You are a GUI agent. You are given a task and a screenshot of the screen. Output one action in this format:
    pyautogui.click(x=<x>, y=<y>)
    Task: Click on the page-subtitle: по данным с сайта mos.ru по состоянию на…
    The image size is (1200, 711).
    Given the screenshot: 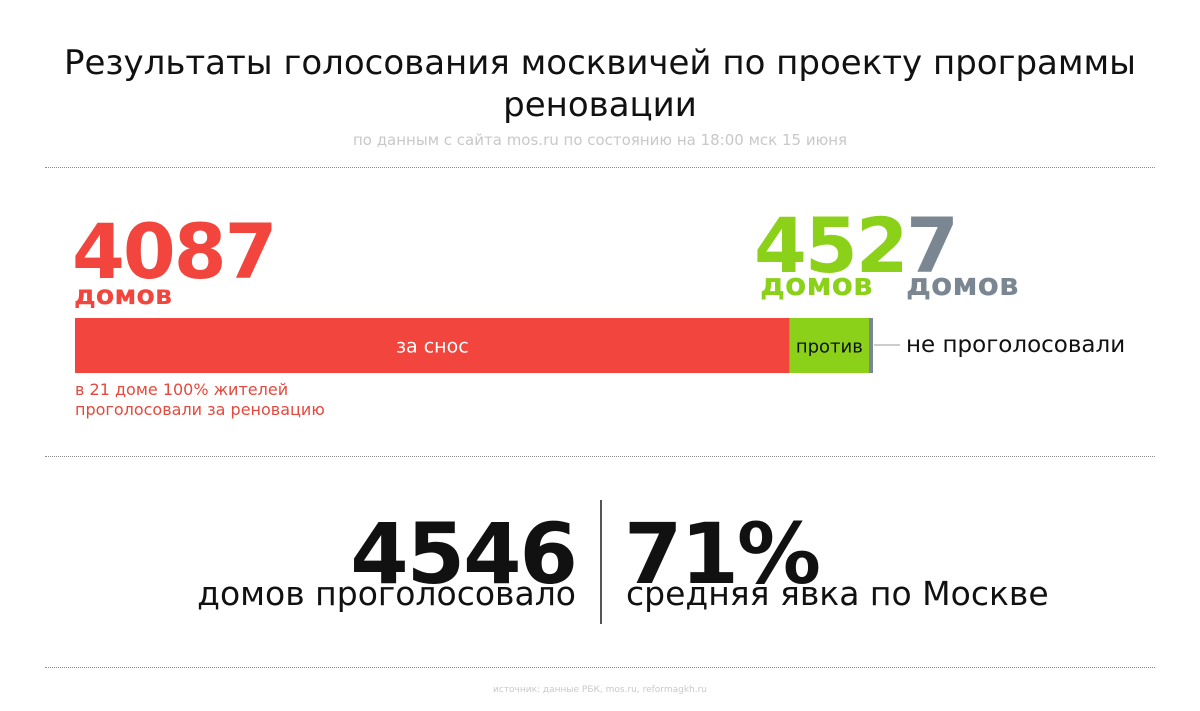 What is the action you would take?
    pyautogui.click(x=600, y=140)
    